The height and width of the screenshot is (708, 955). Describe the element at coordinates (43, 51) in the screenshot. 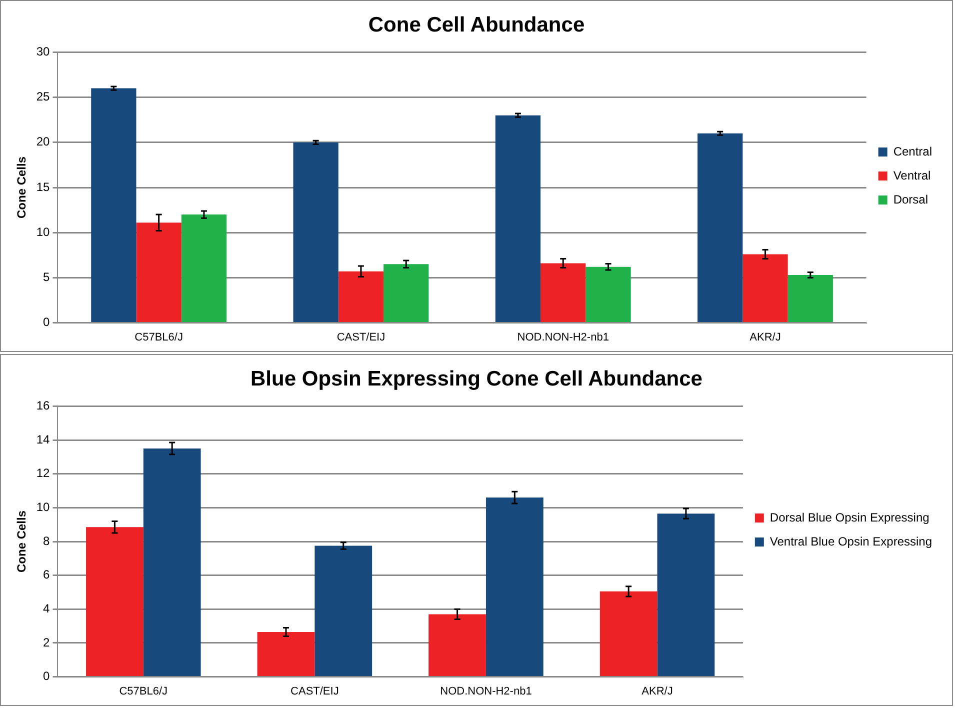

I see `y-tick-label: 30` at that location.